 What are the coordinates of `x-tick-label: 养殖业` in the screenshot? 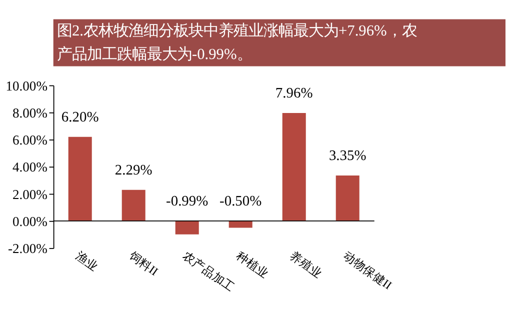 It's located at (306, 264).